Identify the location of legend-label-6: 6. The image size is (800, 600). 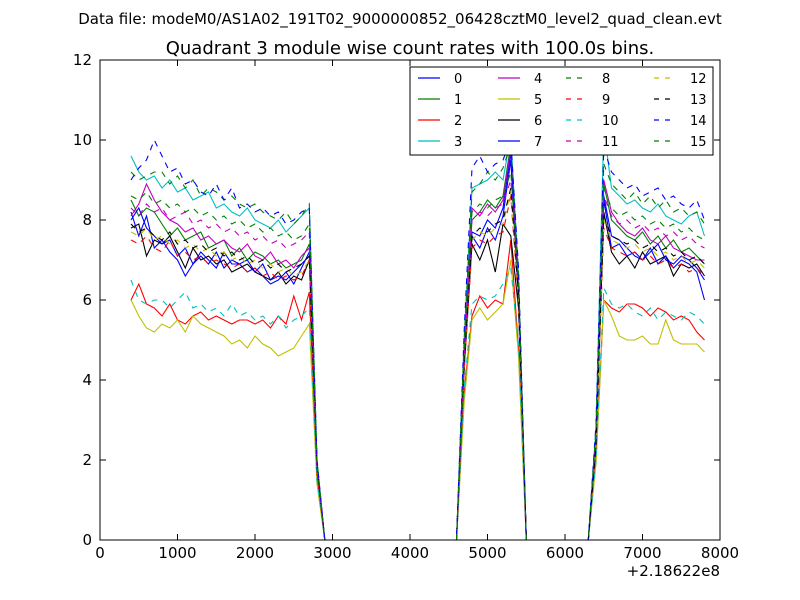
(538, 121).